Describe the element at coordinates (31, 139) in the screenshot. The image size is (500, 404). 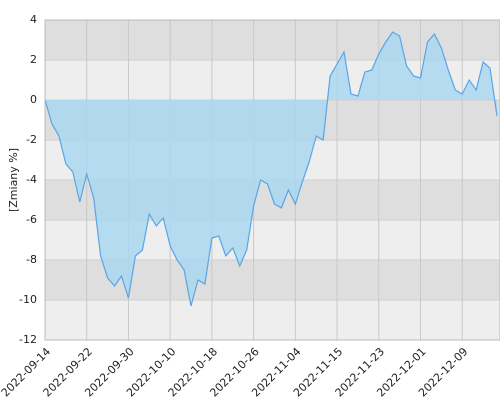
I see `y-tick-label: -2` at that location.